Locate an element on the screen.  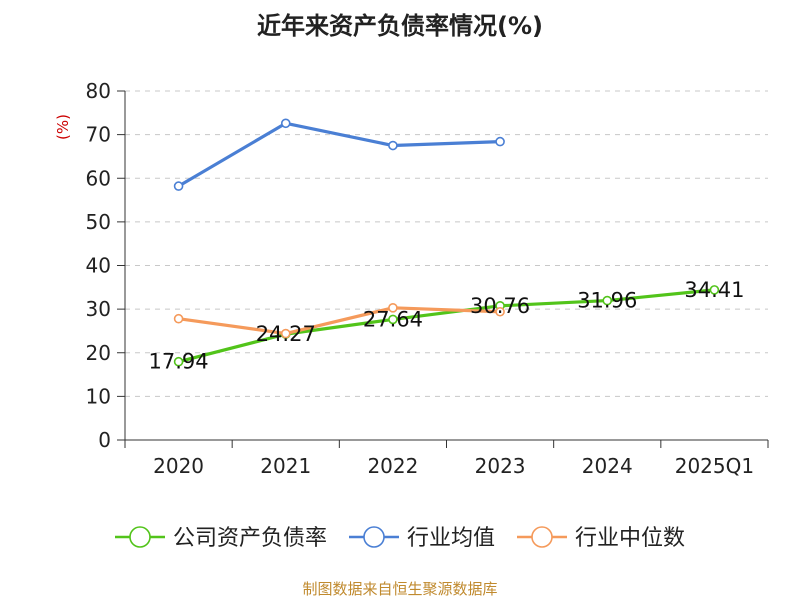
y-tick-label: 70 is located at coordinates (98, 135).